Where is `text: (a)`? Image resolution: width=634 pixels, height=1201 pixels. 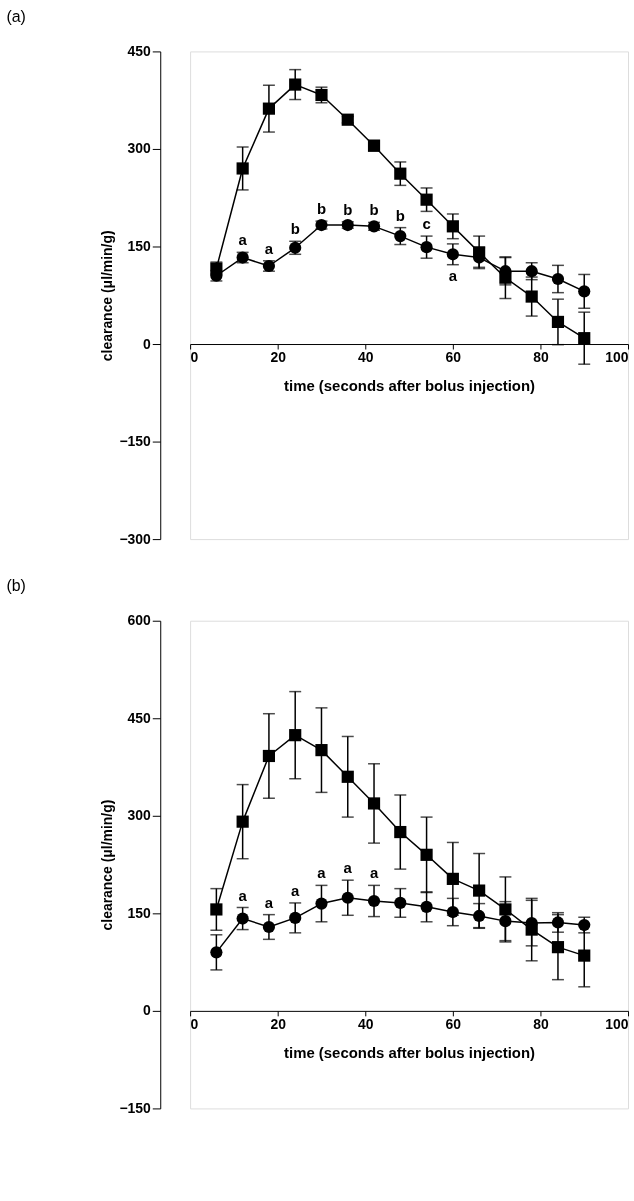
text: (a) is located at coordinates (16, 16).